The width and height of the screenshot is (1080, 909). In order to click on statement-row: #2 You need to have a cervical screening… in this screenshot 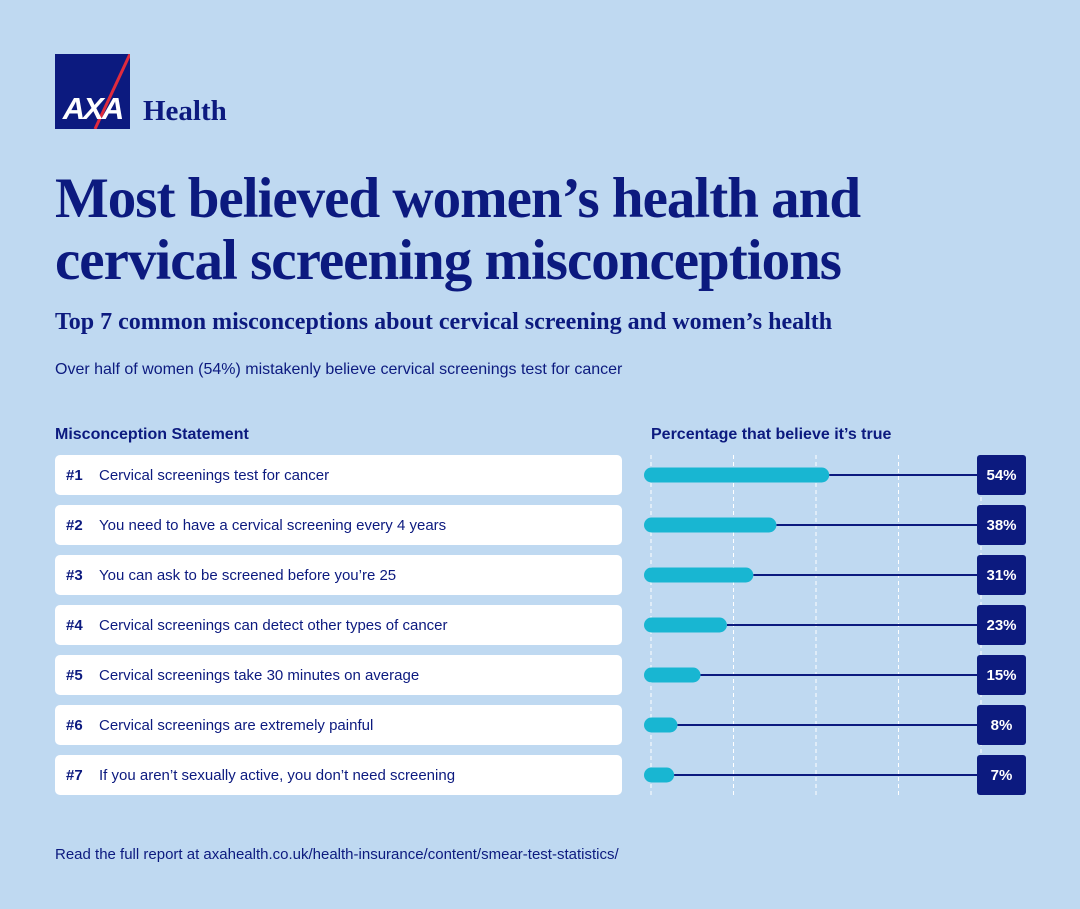, I will do `click(338, 525)`.